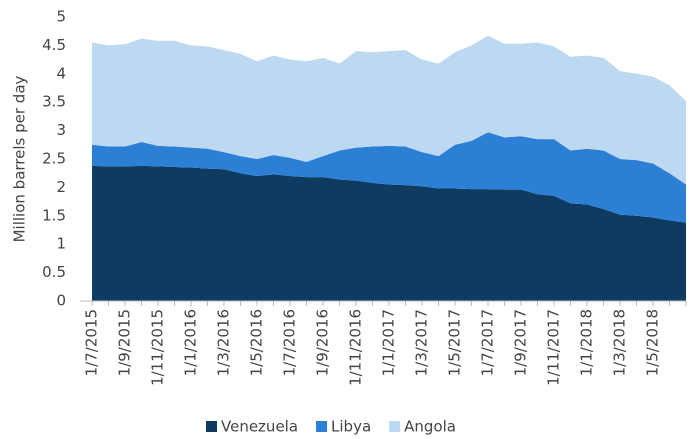  Describe the element at coordinates (389, 342) in the screenshot. I see `x-tick-label: 1/1/2017` at that location.